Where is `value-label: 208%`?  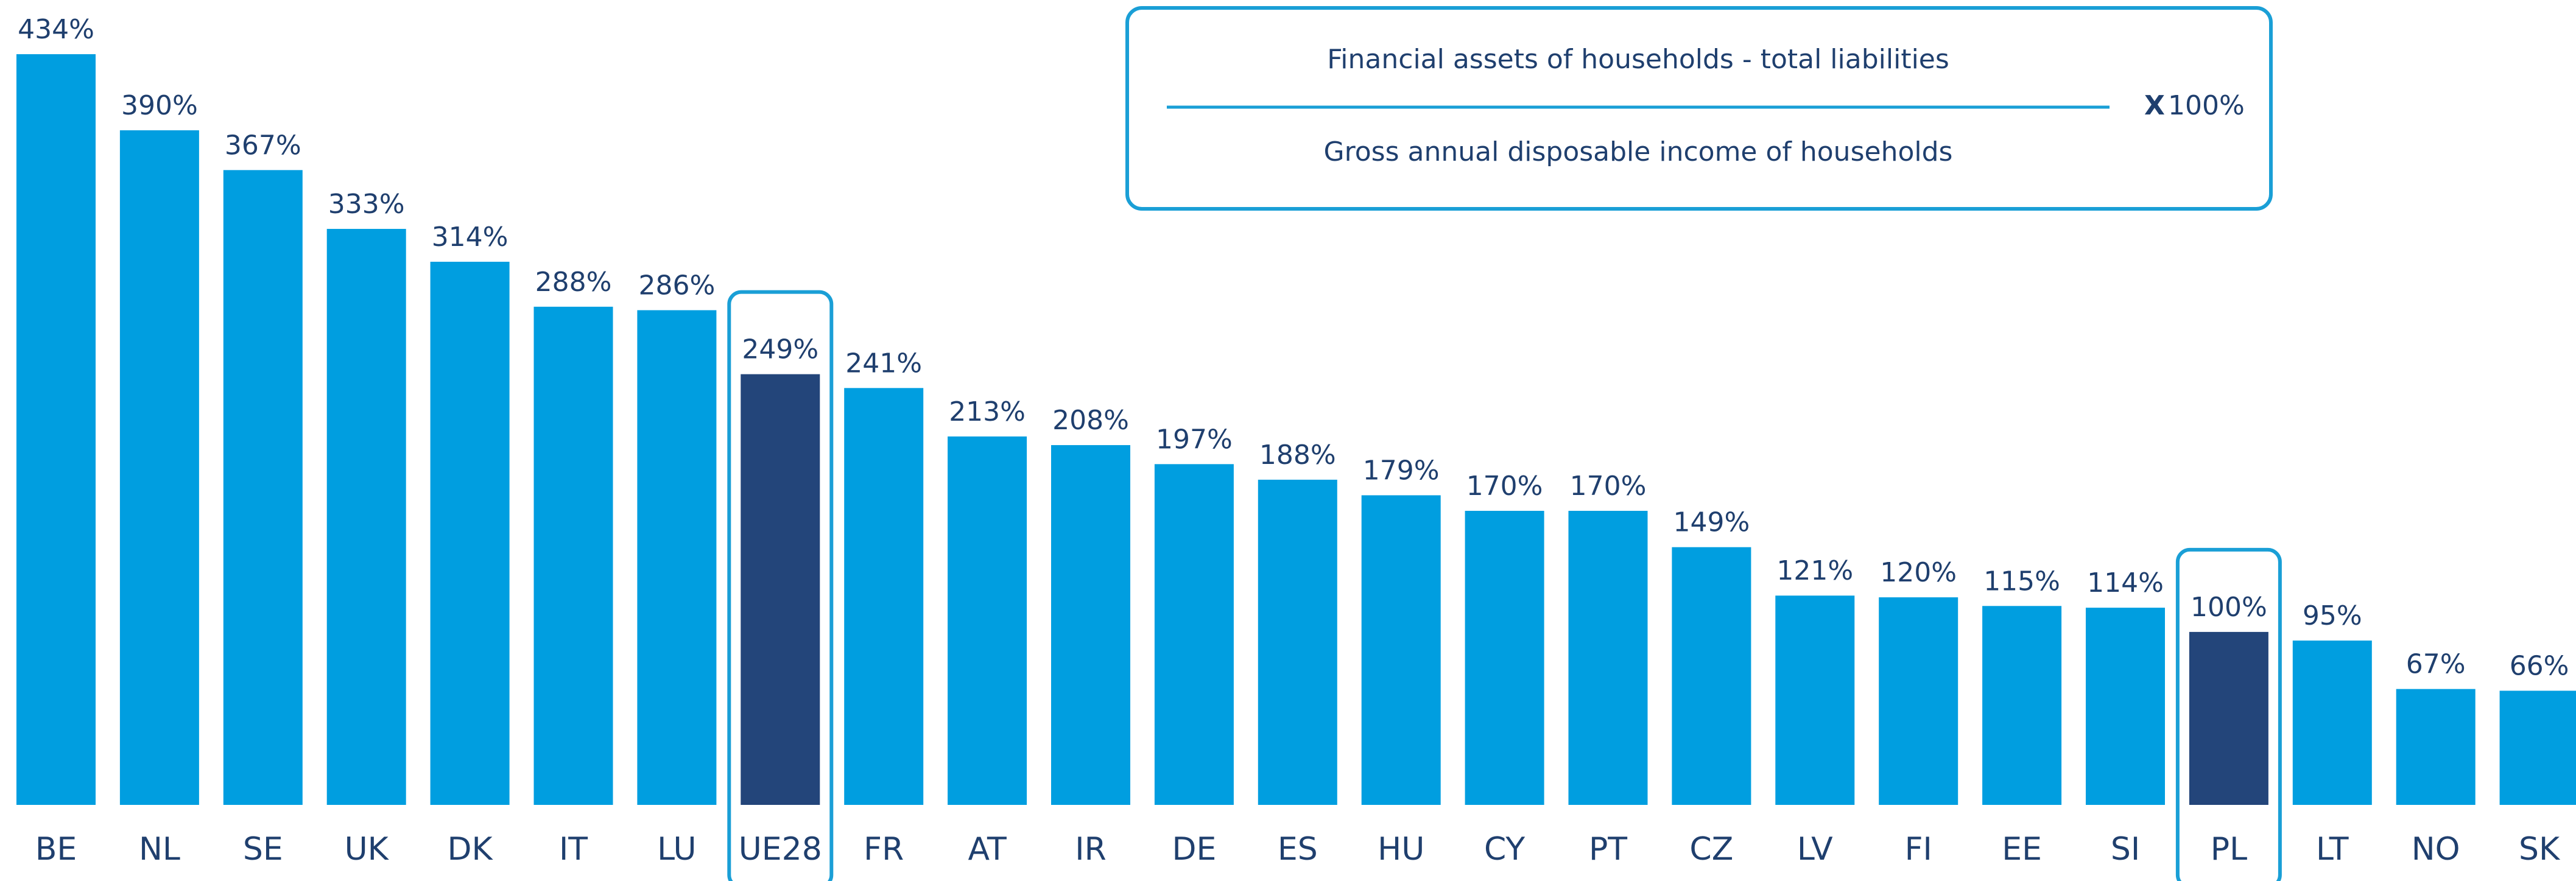 value-label: 208% is located at coordinates (1090, 420).